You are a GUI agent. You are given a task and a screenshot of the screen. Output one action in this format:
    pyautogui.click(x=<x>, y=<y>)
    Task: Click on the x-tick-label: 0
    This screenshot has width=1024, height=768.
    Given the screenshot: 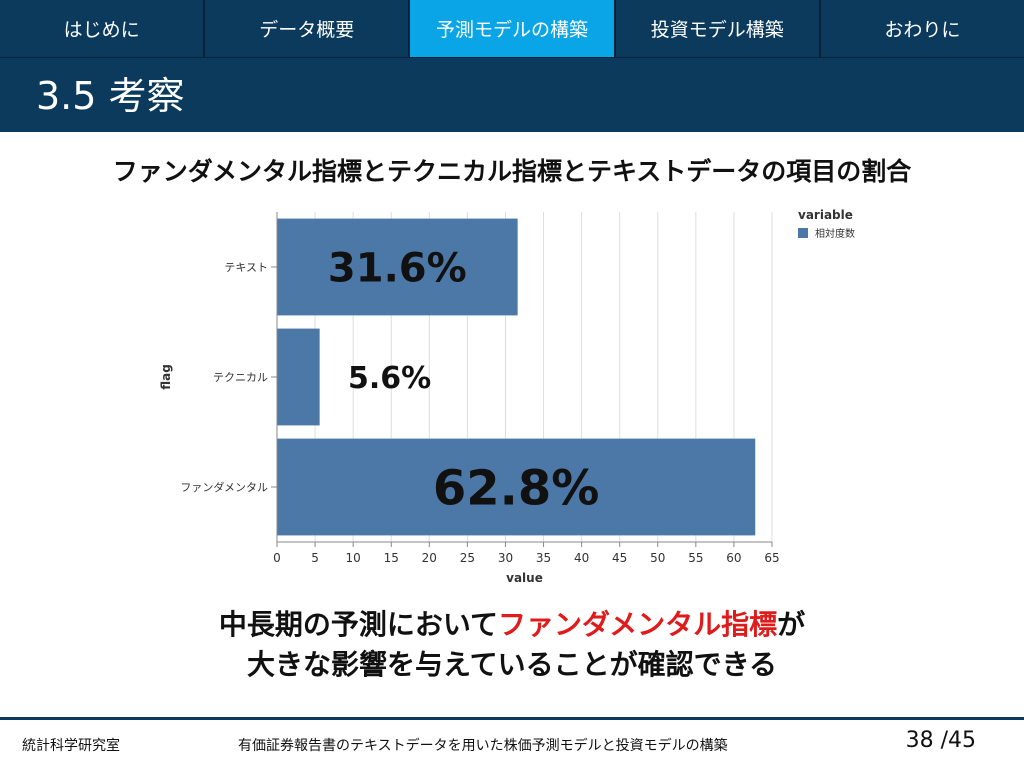 What is the action you would take?
    pyautogui.click(x=277, y=558)
    